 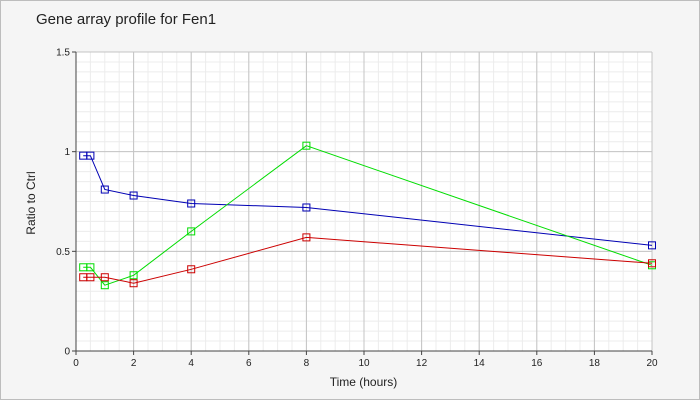 What do you see at coordinates (422, 363) in the screenshot?
I see `x-tick-label: 12` at bounding box center [422, 363].